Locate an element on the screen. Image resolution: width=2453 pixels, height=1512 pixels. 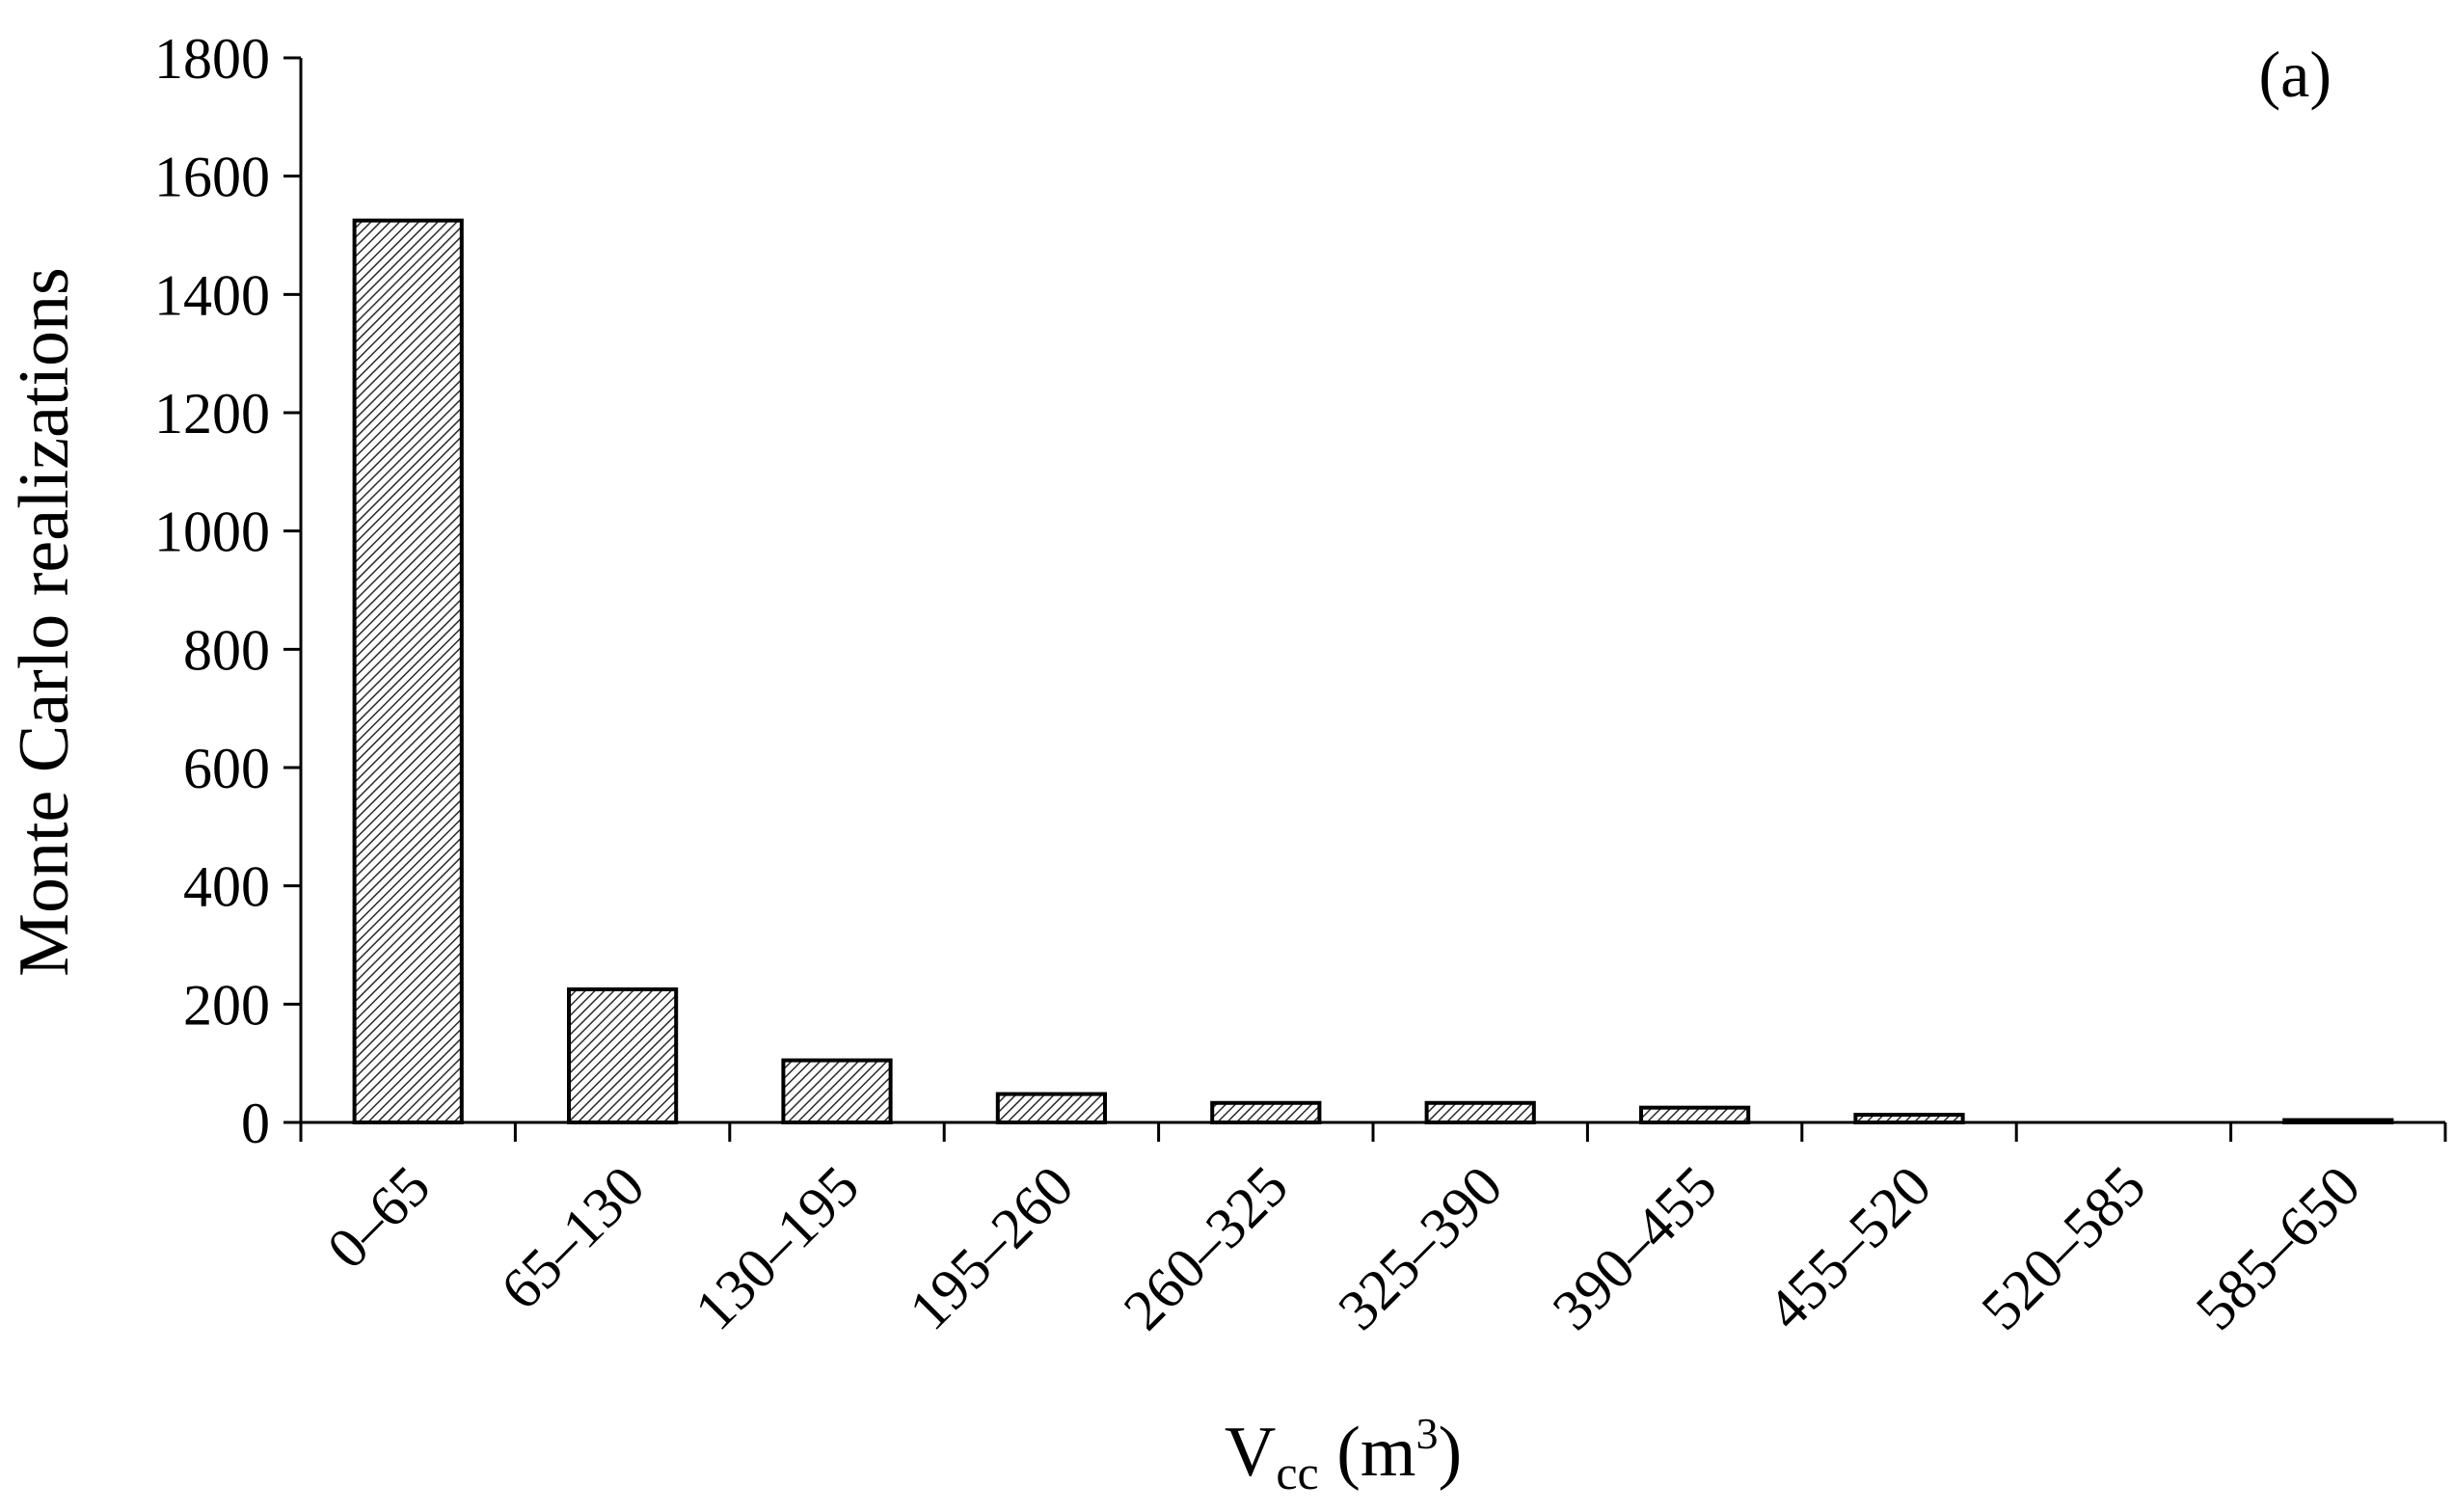
y-tick-label: 1400 is located at coordinates (212, 295).